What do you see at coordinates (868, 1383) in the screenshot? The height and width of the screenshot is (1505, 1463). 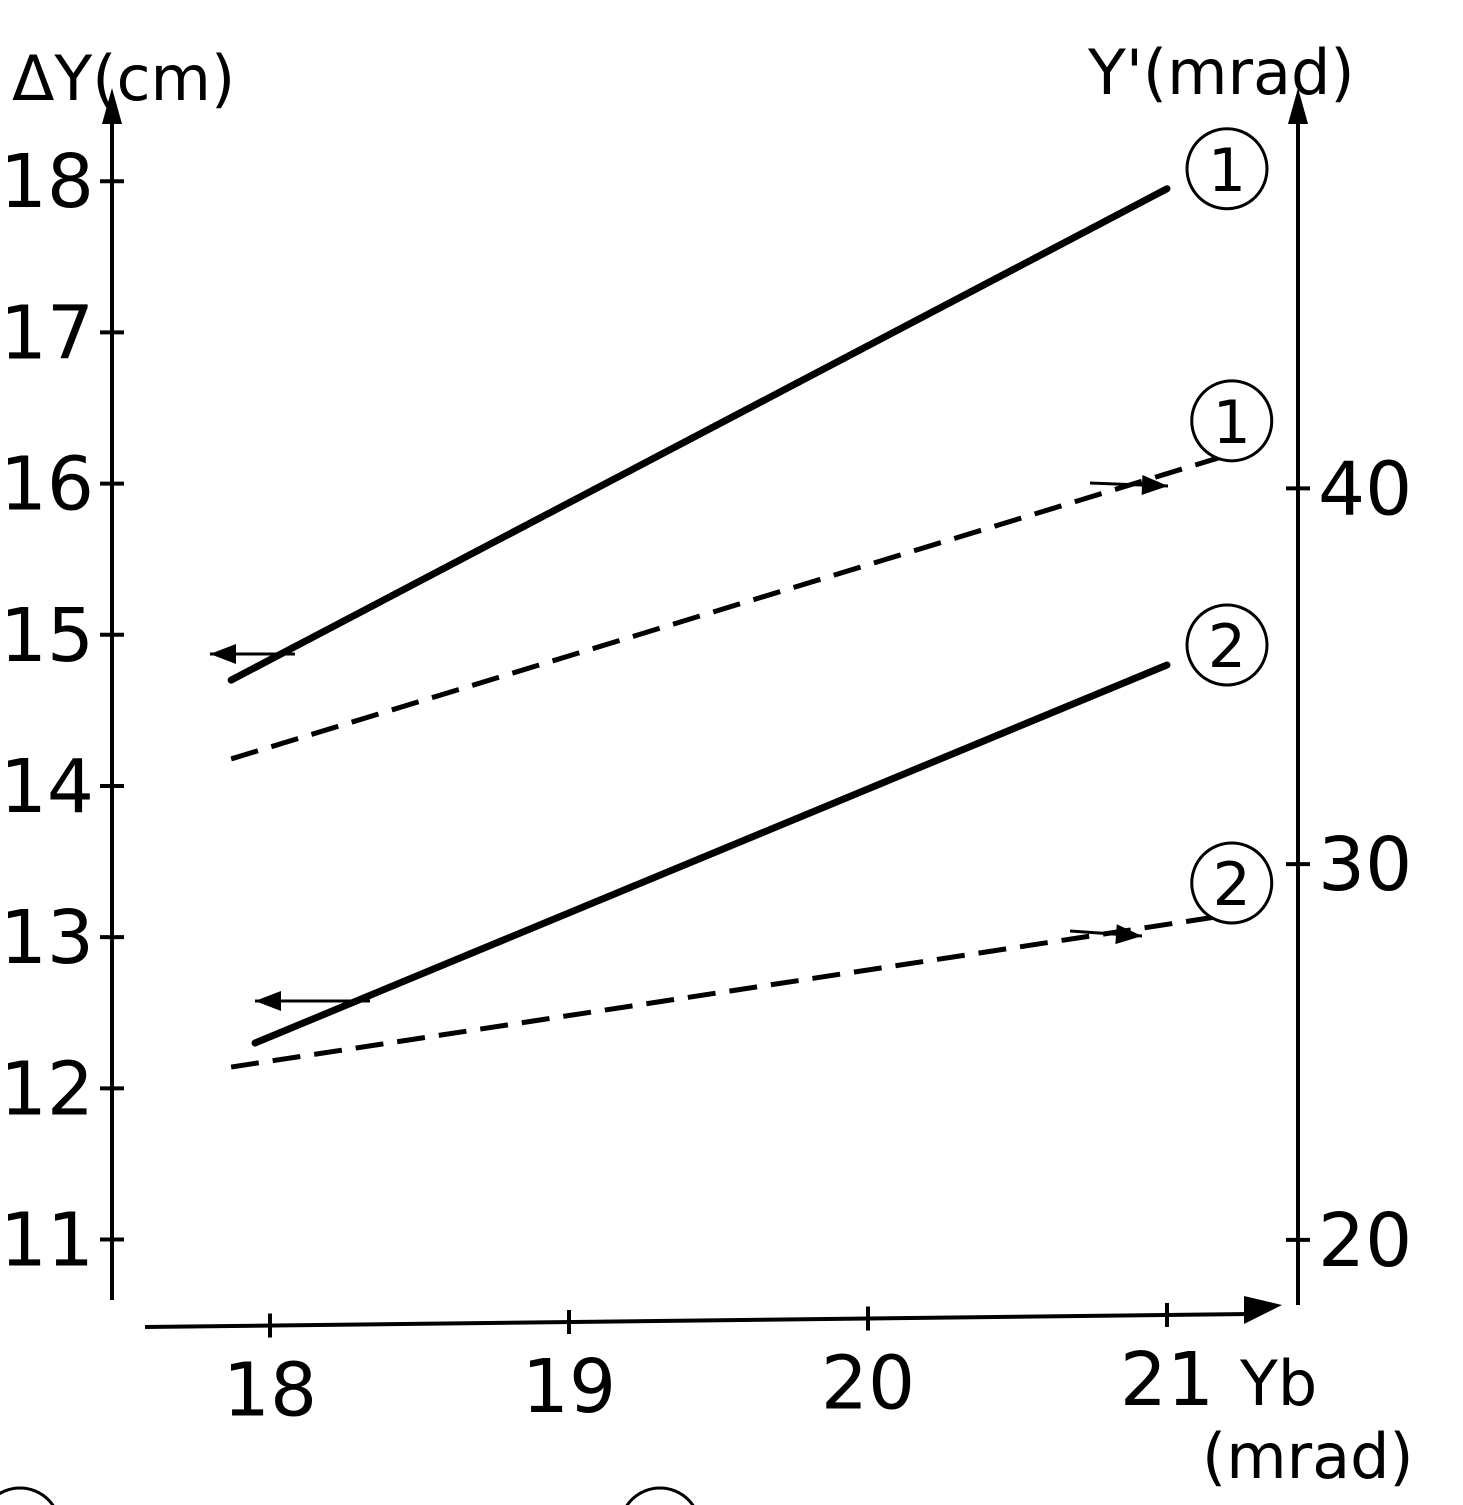 I see `x-tick-label: 20` at bounding box center [868, 1383].